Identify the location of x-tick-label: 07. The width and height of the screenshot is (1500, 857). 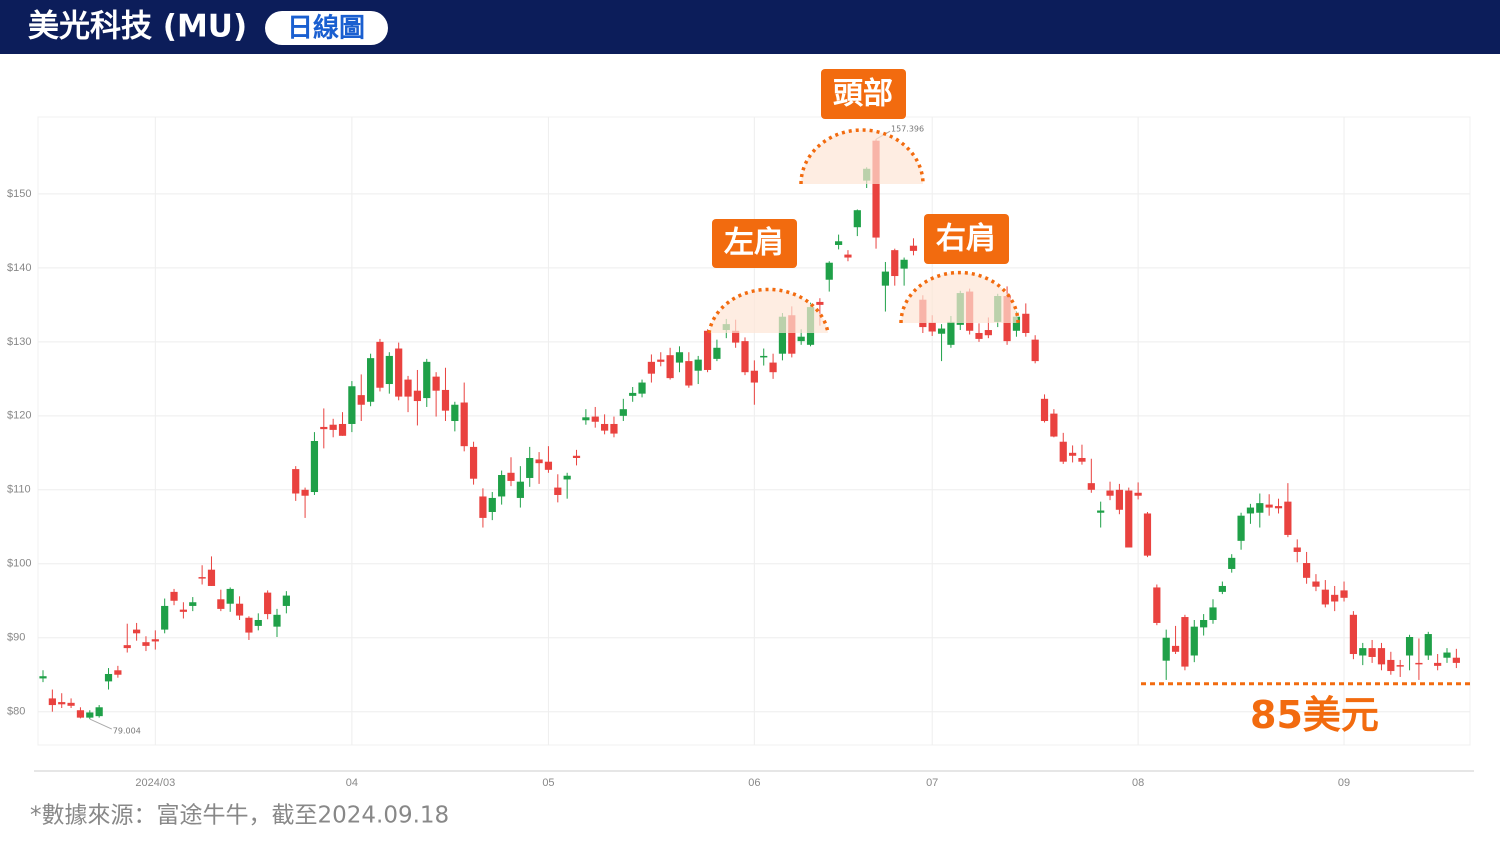
(932, 783).